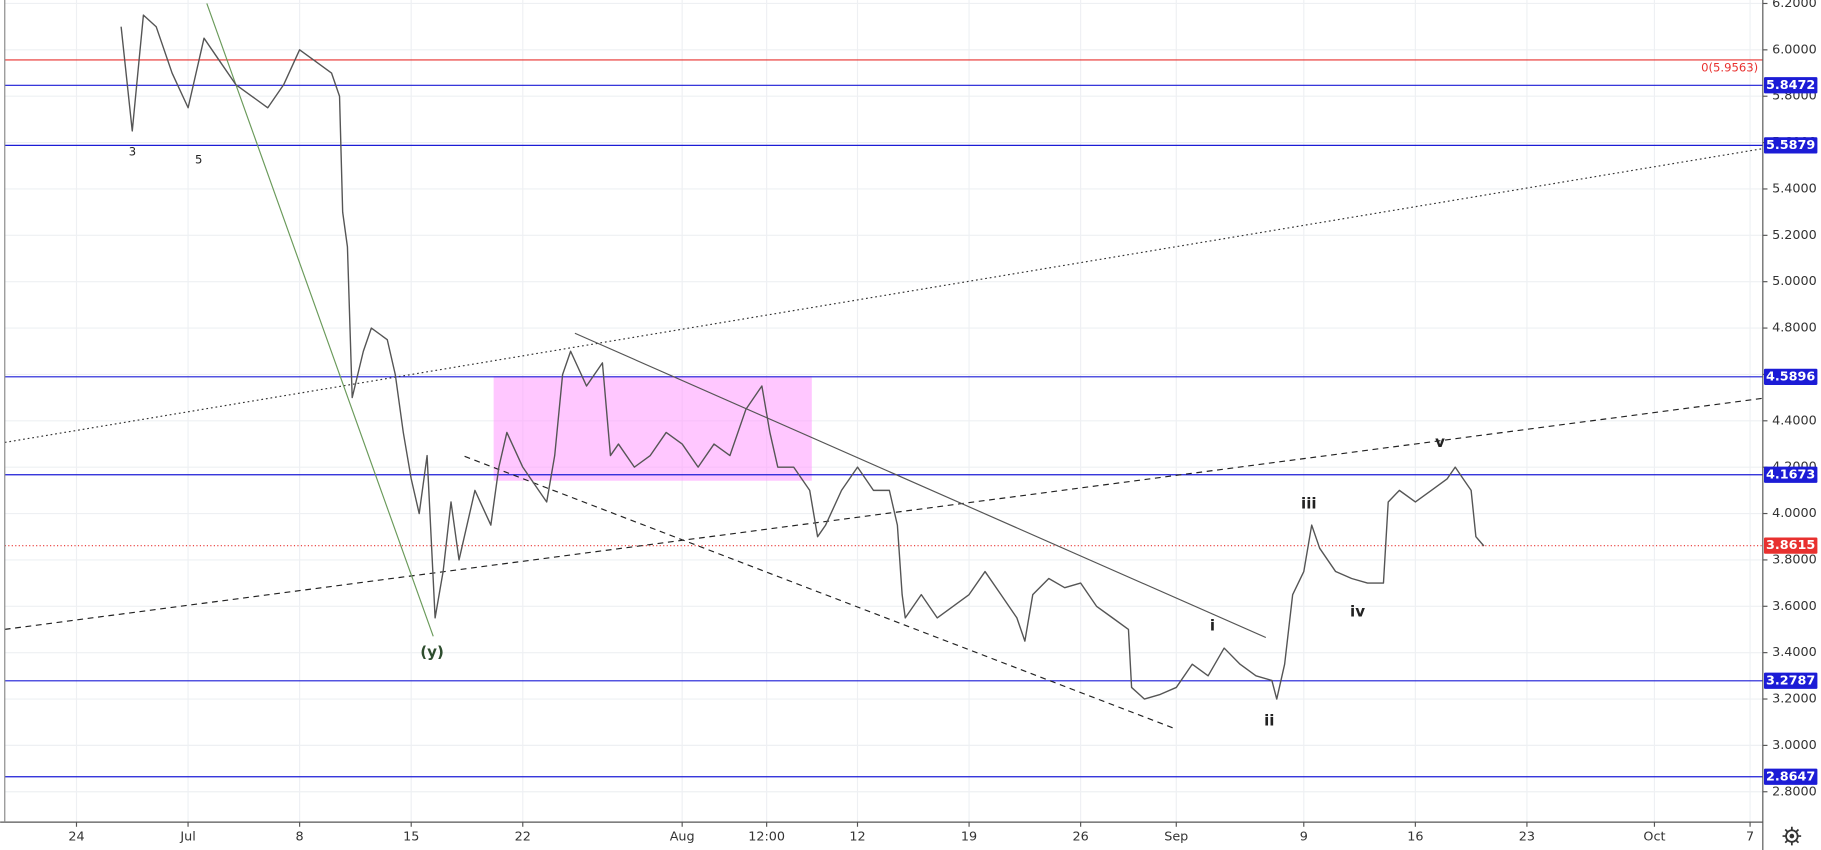 The height and width of the screenshot is (850, 1821). I want to click on wave-label: iv, so click(1357, 611).